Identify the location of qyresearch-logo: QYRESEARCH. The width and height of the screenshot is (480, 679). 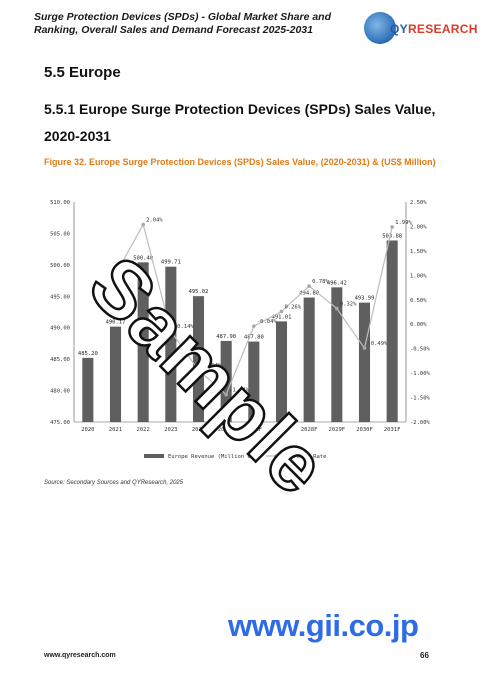
(419, 28).